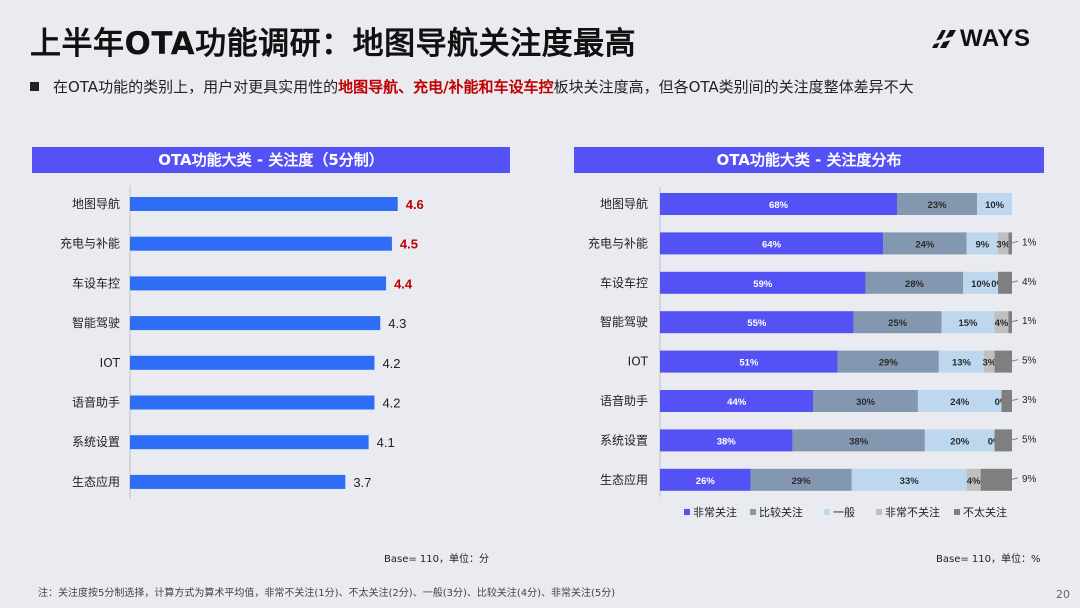 Image resolution: width=1080 pixels, height=608 pixels. What do you see at coordinates (844, 512) in the screenshot?
I see `legend-label: 一般` at bounding box center [844, 512].